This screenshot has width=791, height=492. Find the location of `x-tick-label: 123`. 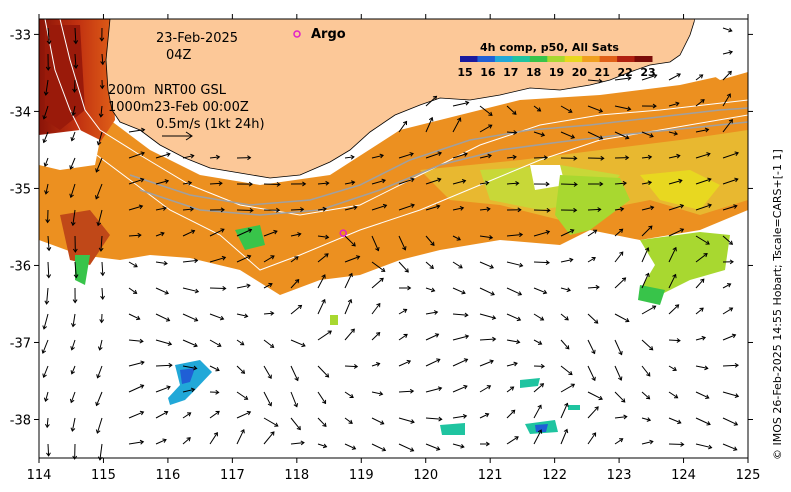

x-tick-label: 123 is located at coordinates (619, 475).